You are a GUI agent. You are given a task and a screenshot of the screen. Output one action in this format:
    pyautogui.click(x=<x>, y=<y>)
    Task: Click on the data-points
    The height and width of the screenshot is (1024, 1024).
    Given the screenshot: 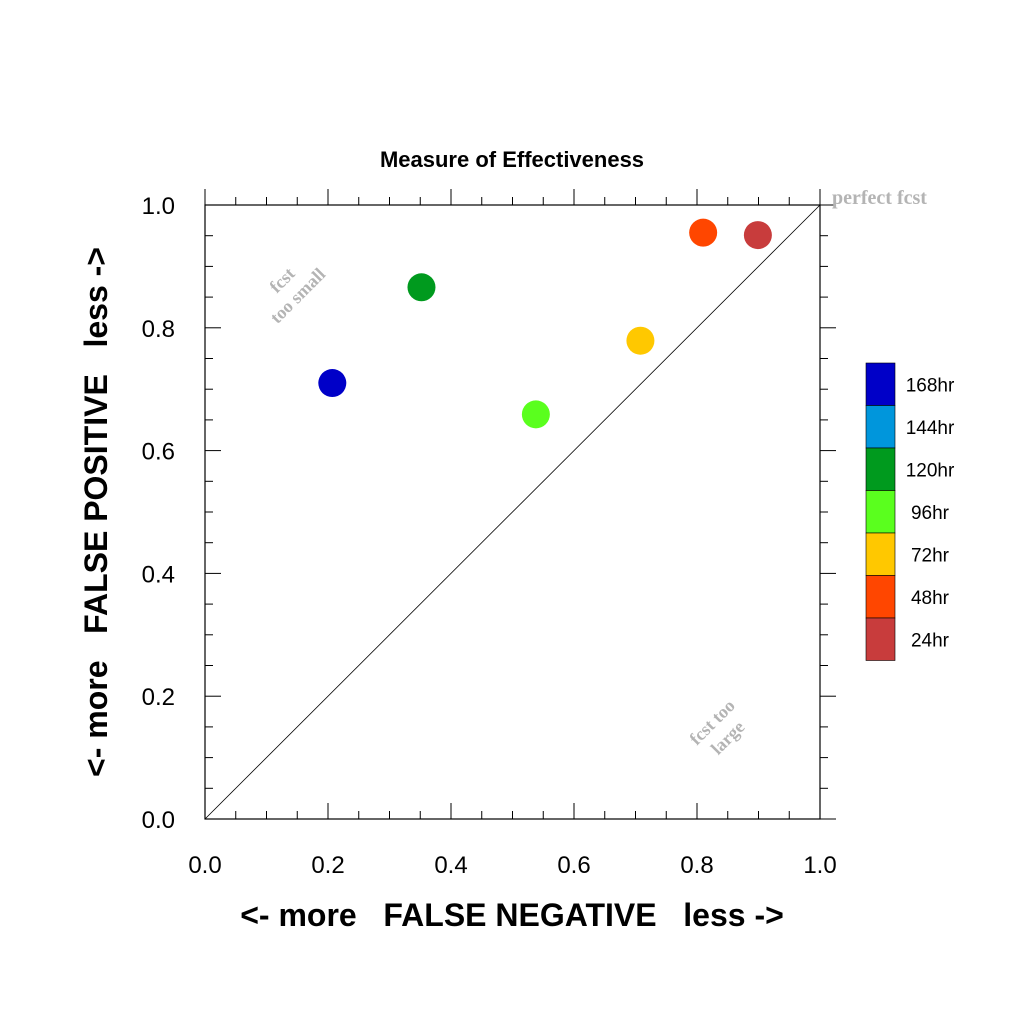 What is the action you would take?
    pyautogui.click(x=545, y=323)
    